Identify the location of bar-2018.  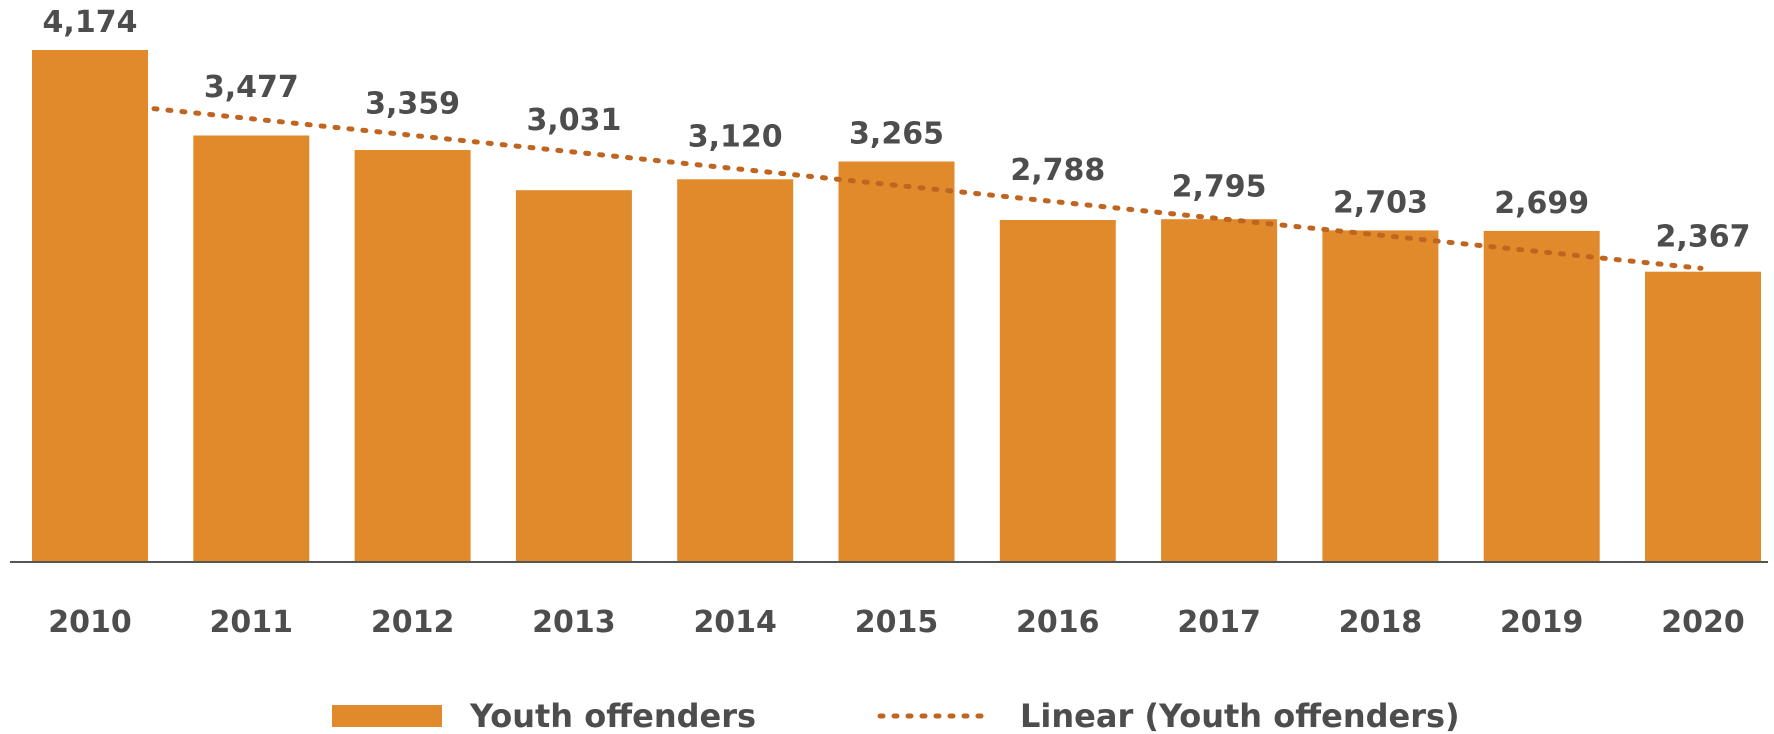
(1380, 396).